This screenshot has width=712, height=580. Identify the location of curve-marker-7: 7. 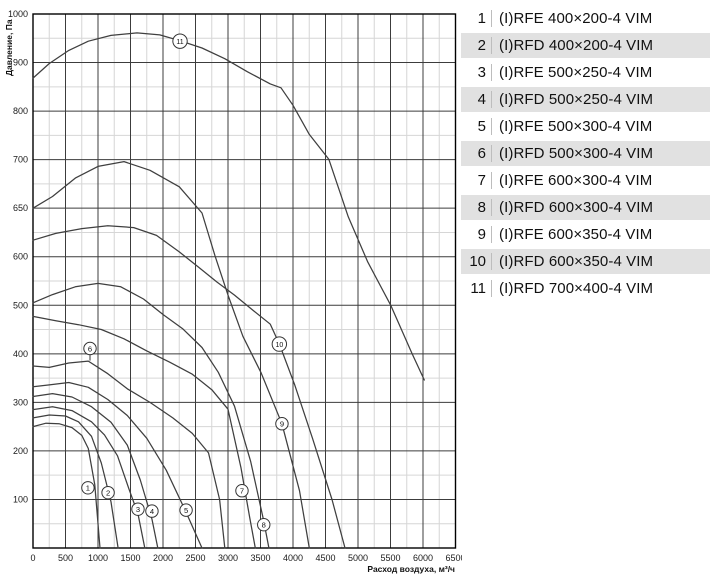
(242, 491).